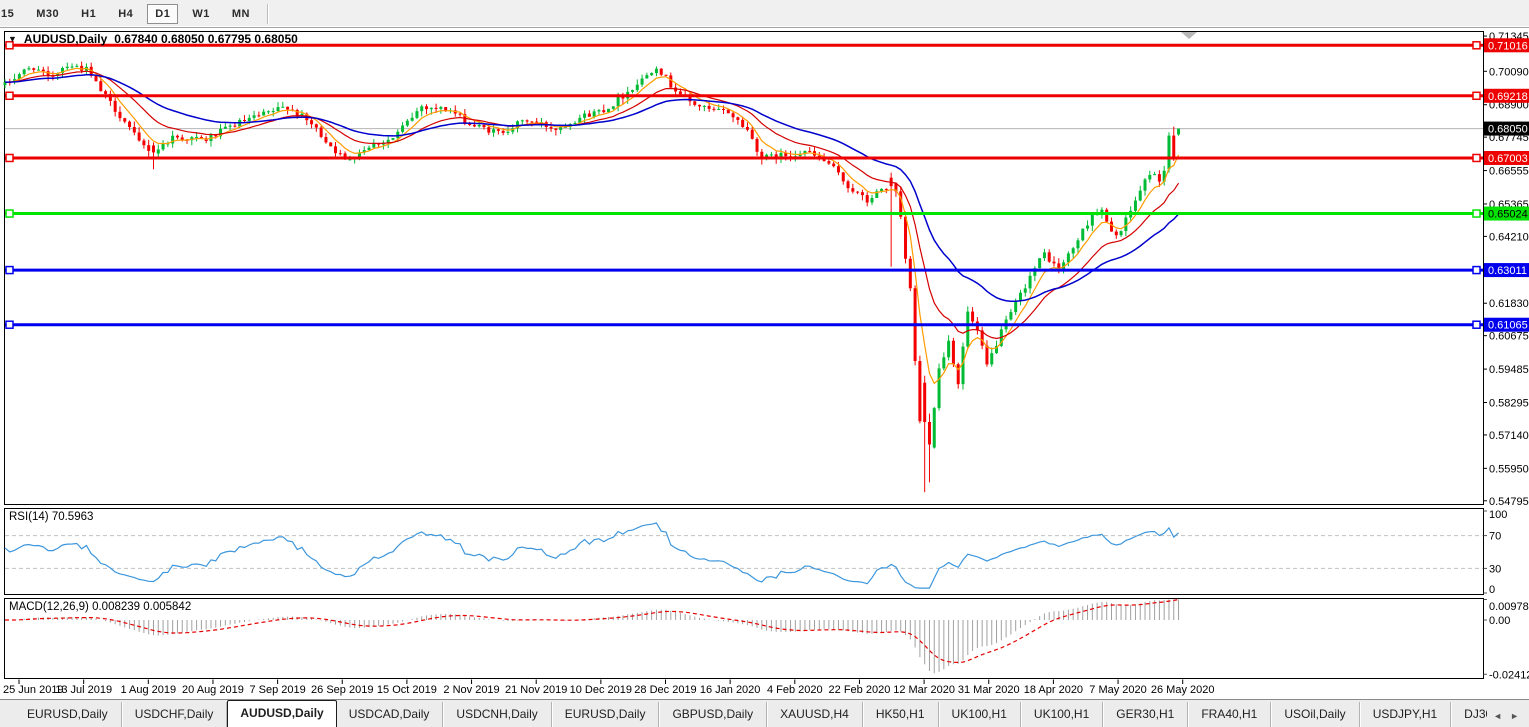  What do you see at coordinates (1189, 35) in the screenshot?
I see `autoscroll-marker-icon` at bounding box center [1189, 35].